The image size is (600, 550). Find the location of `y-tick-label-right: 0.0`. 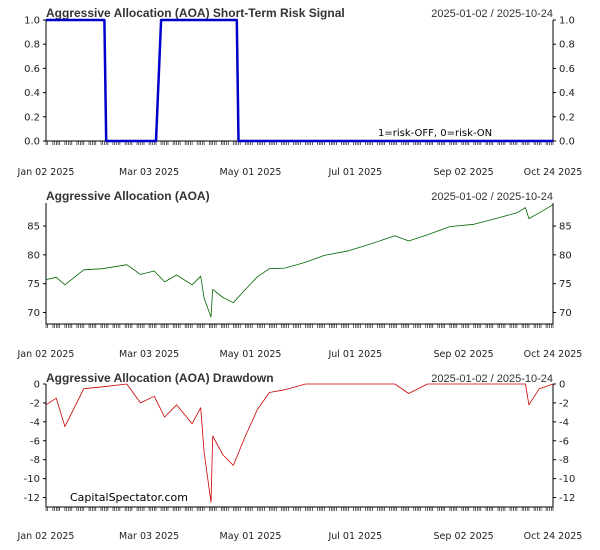

y-tick-label-right: 0.0 is located at coordinates (567, 142).